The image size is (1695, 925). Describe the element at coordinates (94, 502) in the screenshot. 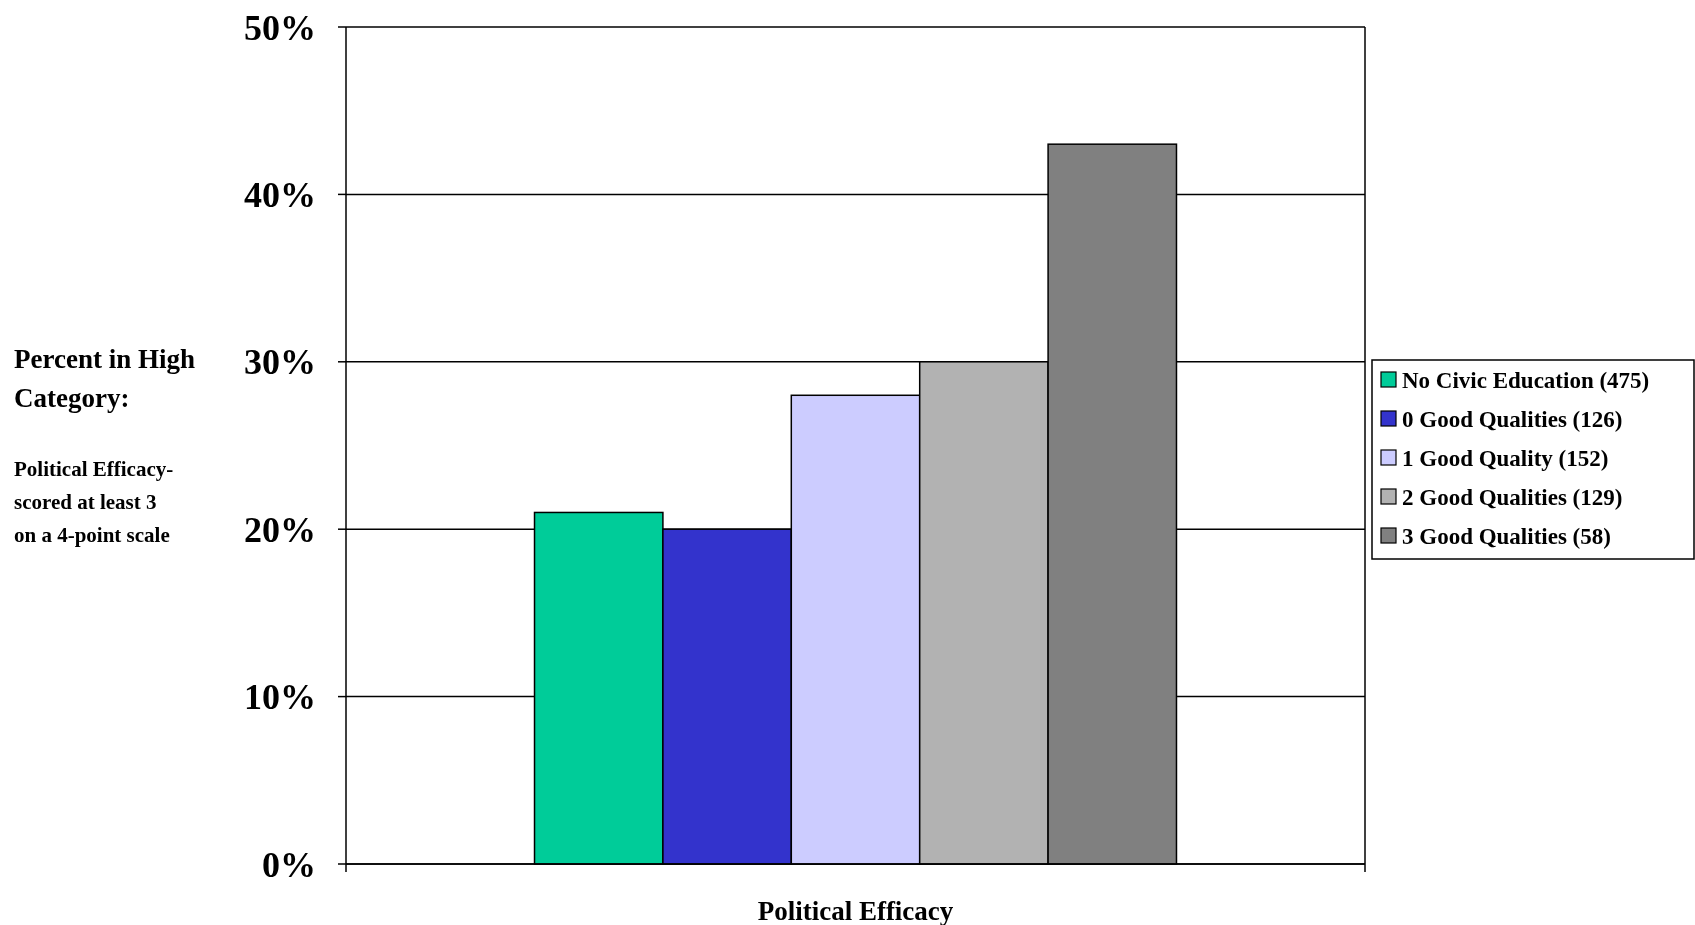

I see `text: Political Efficacy-scored at least 3 on a 4-point scale` at that location.